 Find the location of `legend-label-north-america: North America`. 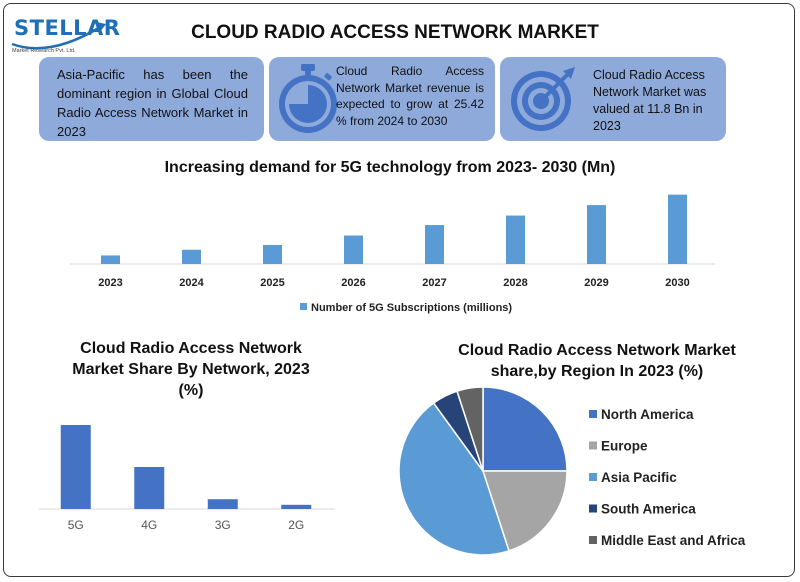

legend-label-north-america: North America is located at coordinates (647, 414).